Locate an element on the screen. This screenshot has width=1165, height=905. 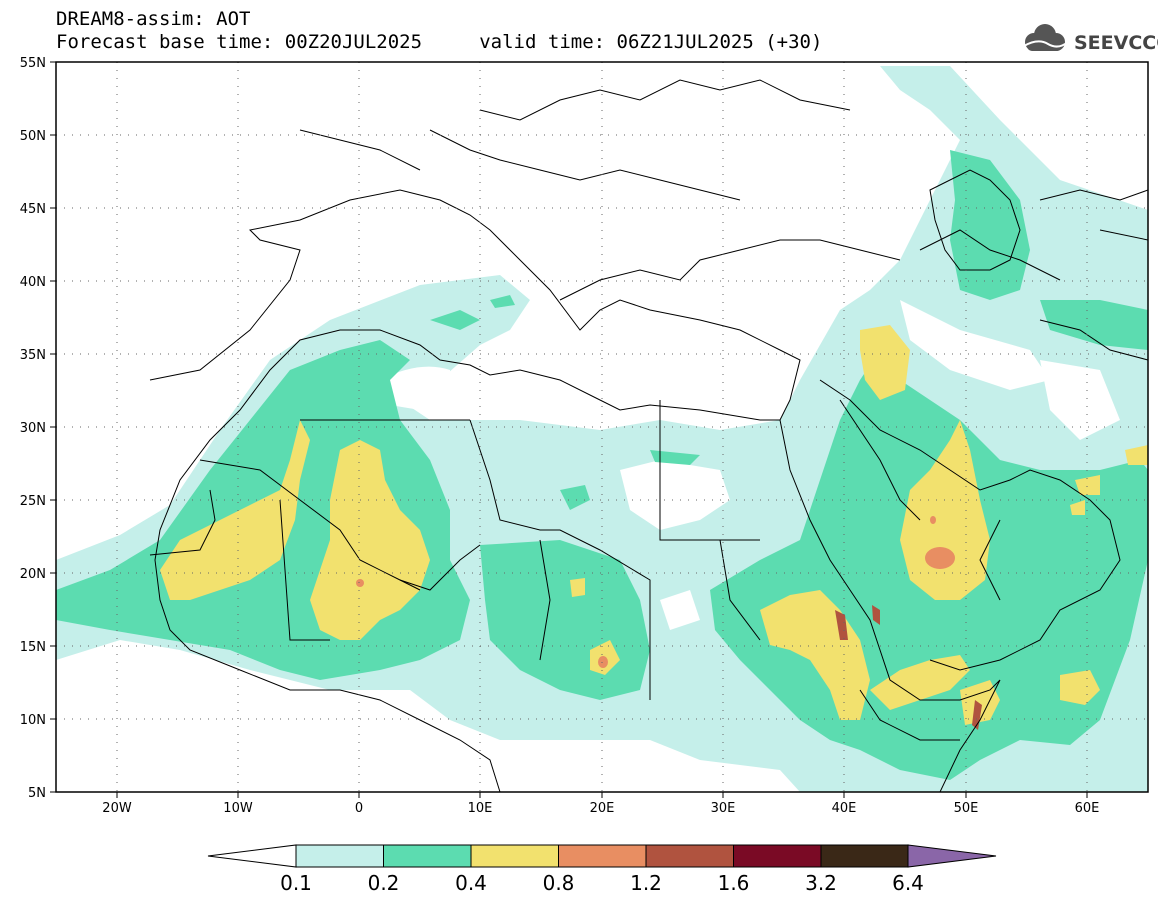
map-title: DREAM8-assim: AOT is located at coordinates (153, 19).